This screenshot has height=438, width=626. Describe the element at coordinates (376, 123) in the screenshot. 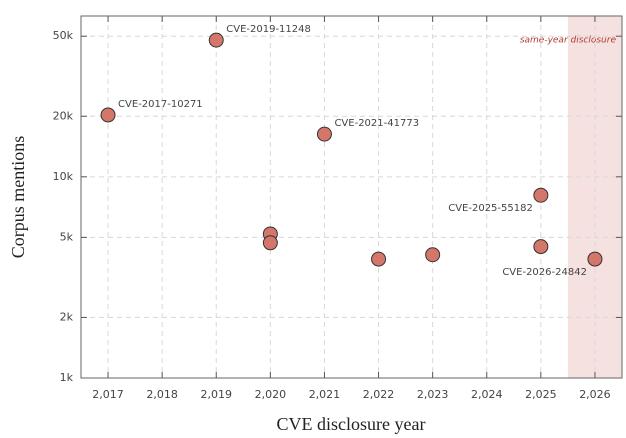

I see `point-label: CVE-2021-41773` at that location.